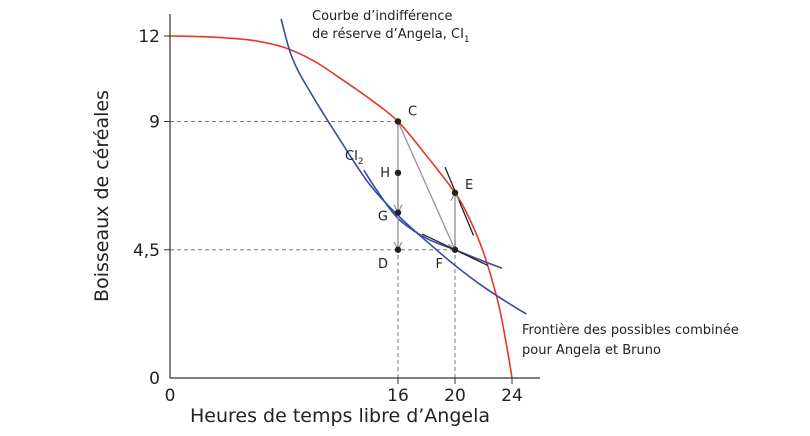  What do you see at coordinates (591, 350) in the screenshot?
I see `frontier-label-line2: pour Angela et Bruno` at bounding box center [591, 350].